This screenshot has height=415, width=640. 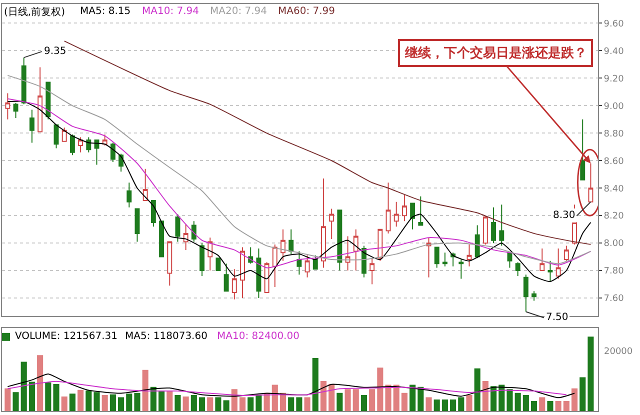 What do you see at coordinates (105, 11) in the screenshot?
I see `text: MA5: 8.15` at bounding box center [105, 11].